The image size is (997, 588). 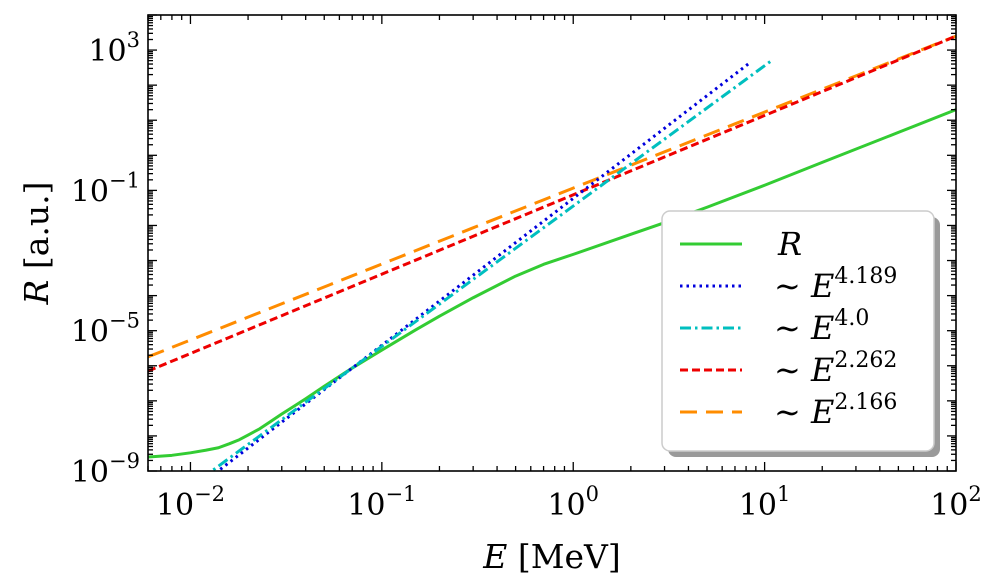 I want to click on y-axis-label: R [a.u.], so click(x=36, y=243).